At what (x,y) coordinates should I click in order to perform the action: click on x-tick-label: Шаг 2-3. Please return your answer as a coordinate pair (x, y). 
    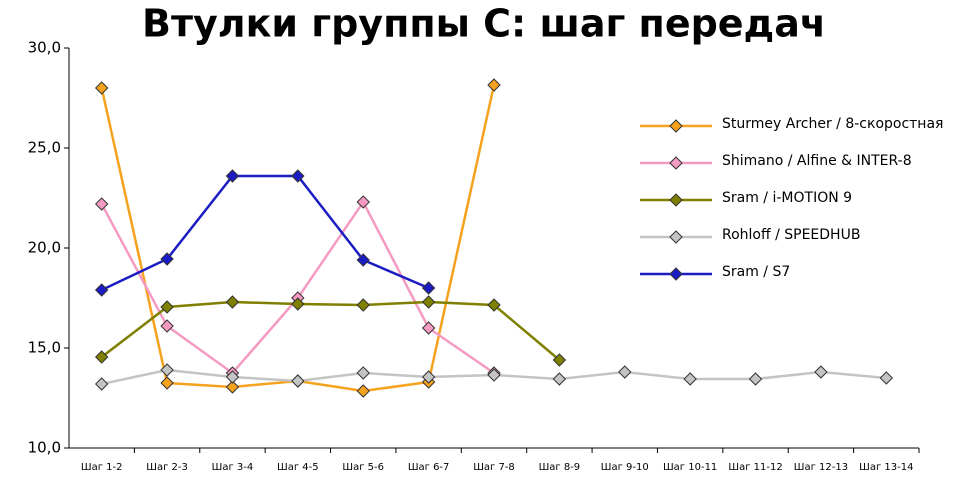
    Looking at the image, I should click on (167, 467).